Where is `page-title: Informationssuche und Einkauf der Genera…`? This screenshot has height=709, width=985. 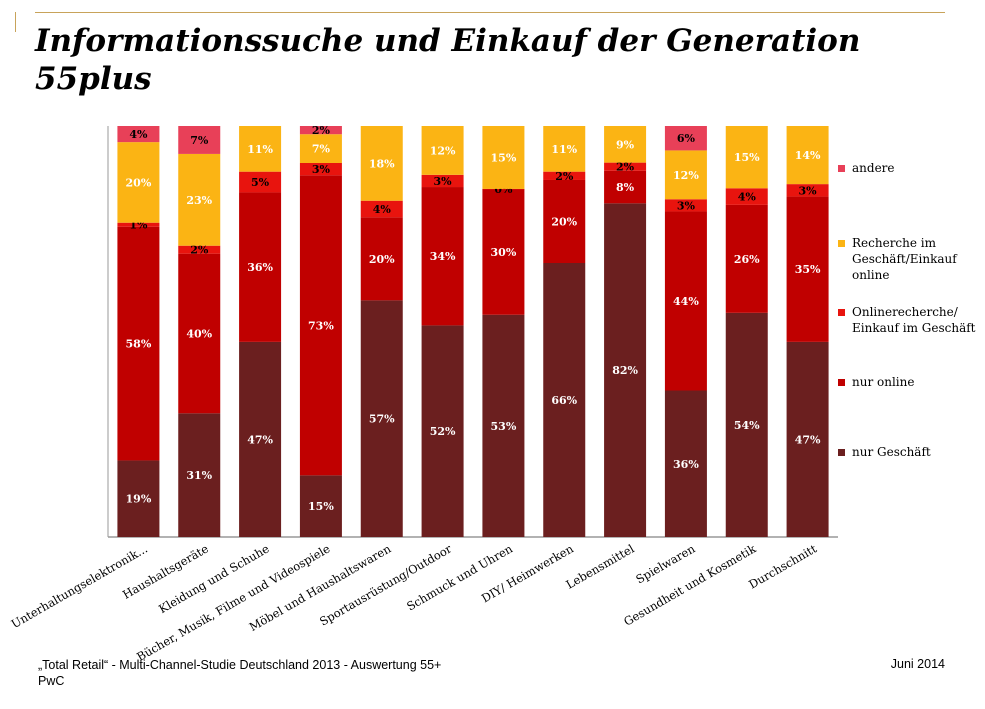 page-title: Informationssuche und Einkauf der Genera… is located at coordinates (448, 60).